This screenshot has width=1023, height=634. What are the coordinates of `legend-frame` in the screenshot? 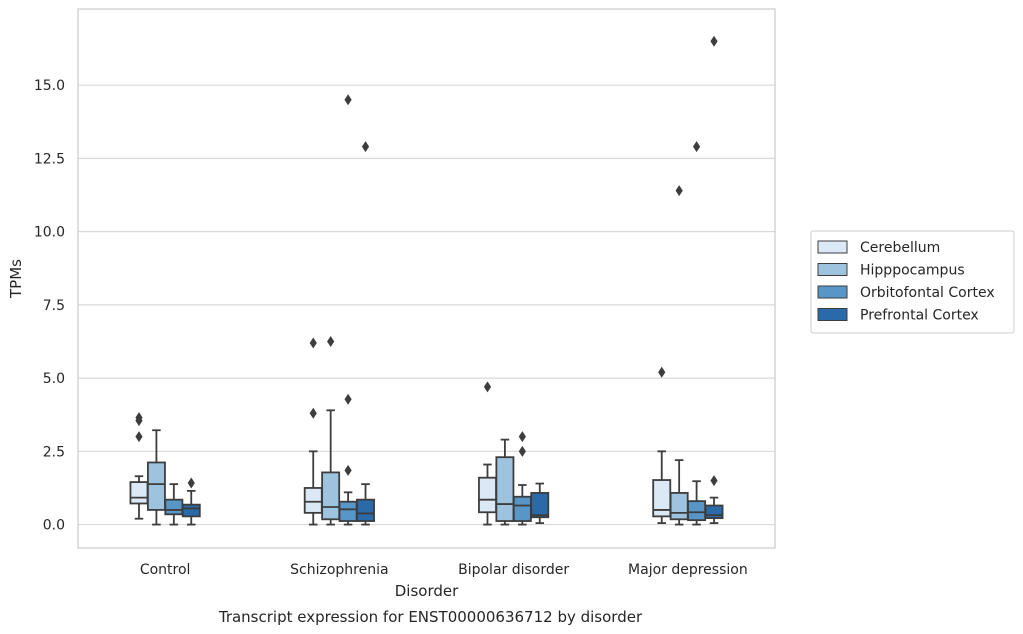 It's located at (912, 282).